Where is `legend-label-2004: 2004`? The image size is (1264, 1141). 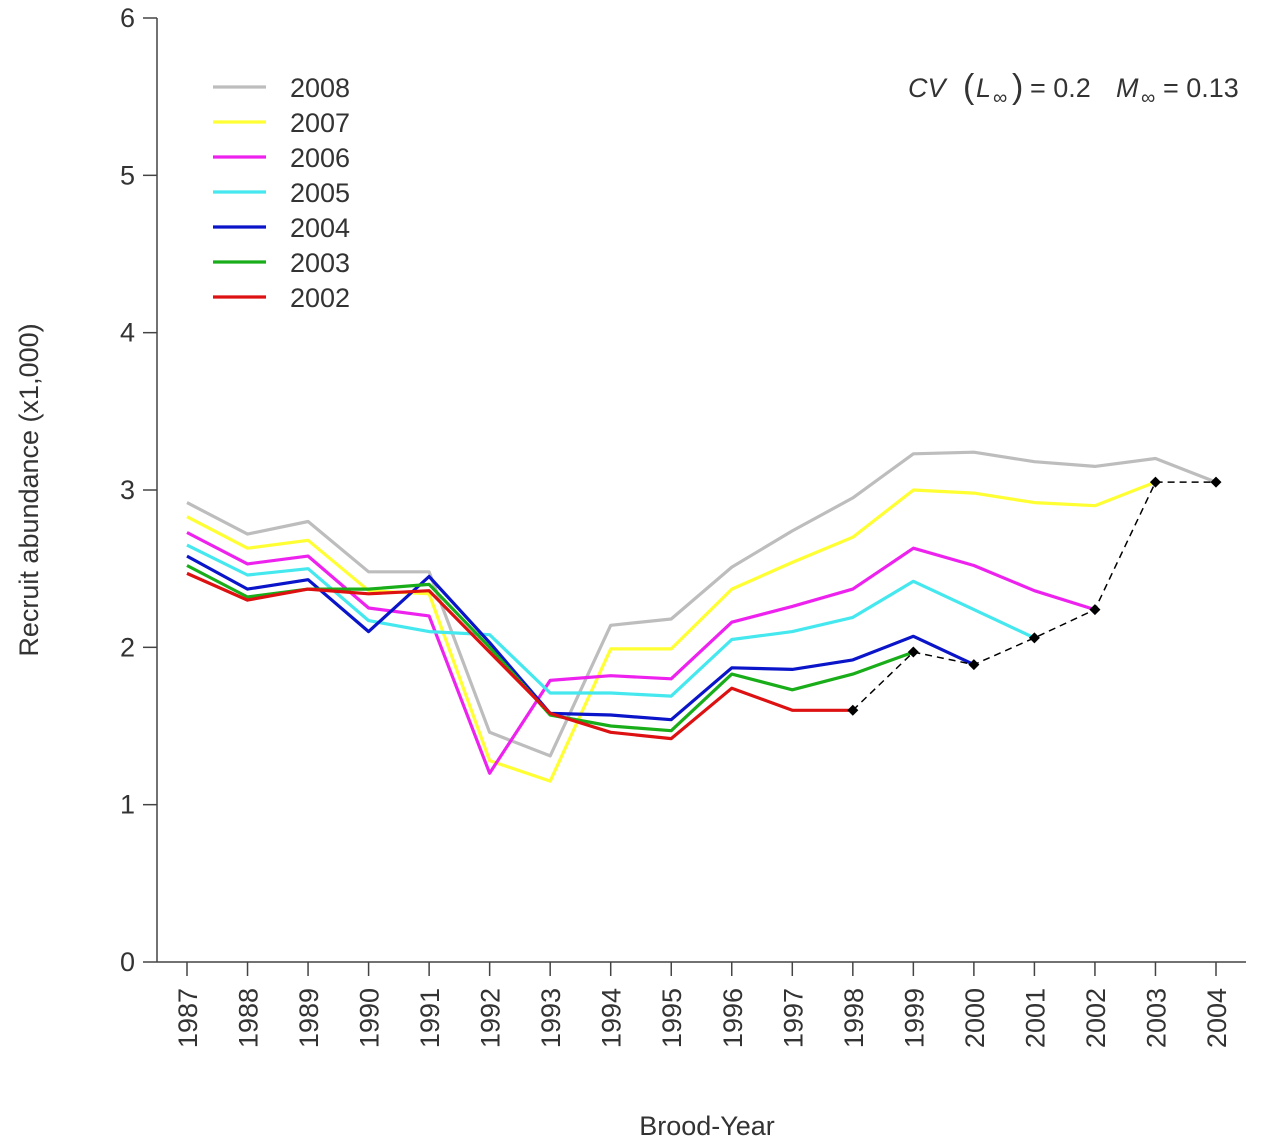 legend-label-2004: 2004 is located at coordinates (320, 228).